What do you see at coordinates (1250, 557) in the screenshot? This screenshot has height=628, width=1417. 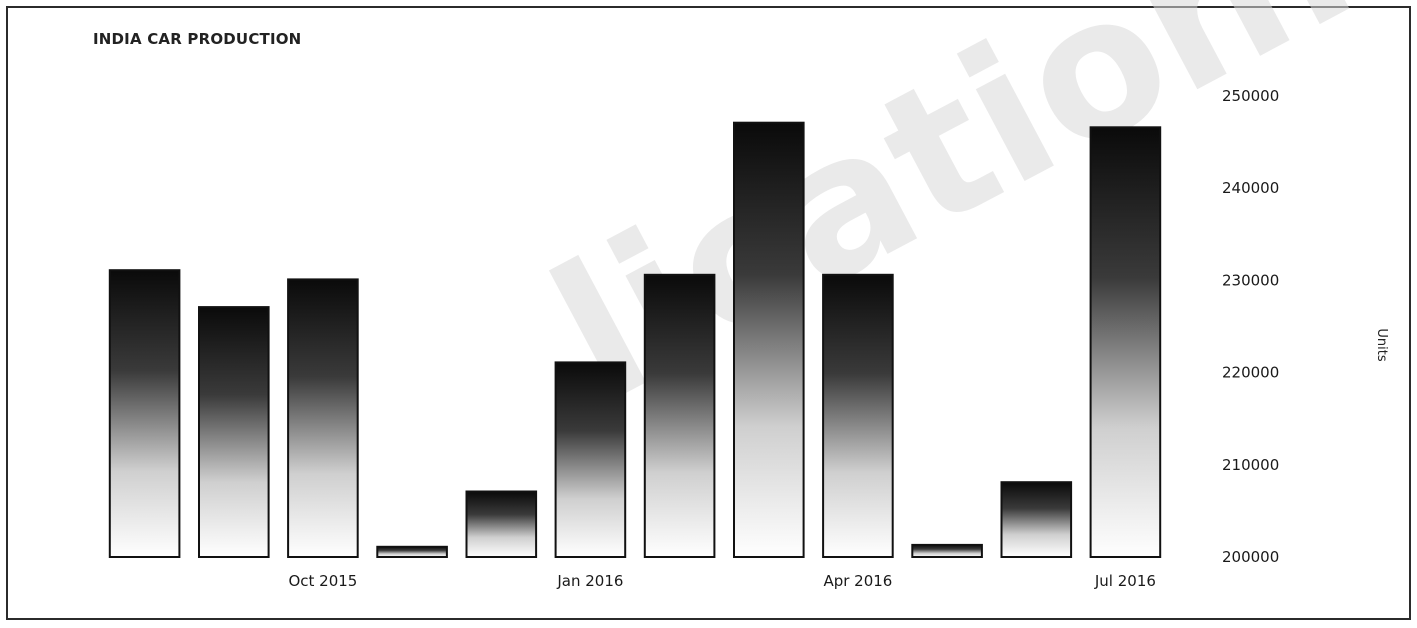 I see `y-tick-label: 200000` at bounding box center [1250, 557].